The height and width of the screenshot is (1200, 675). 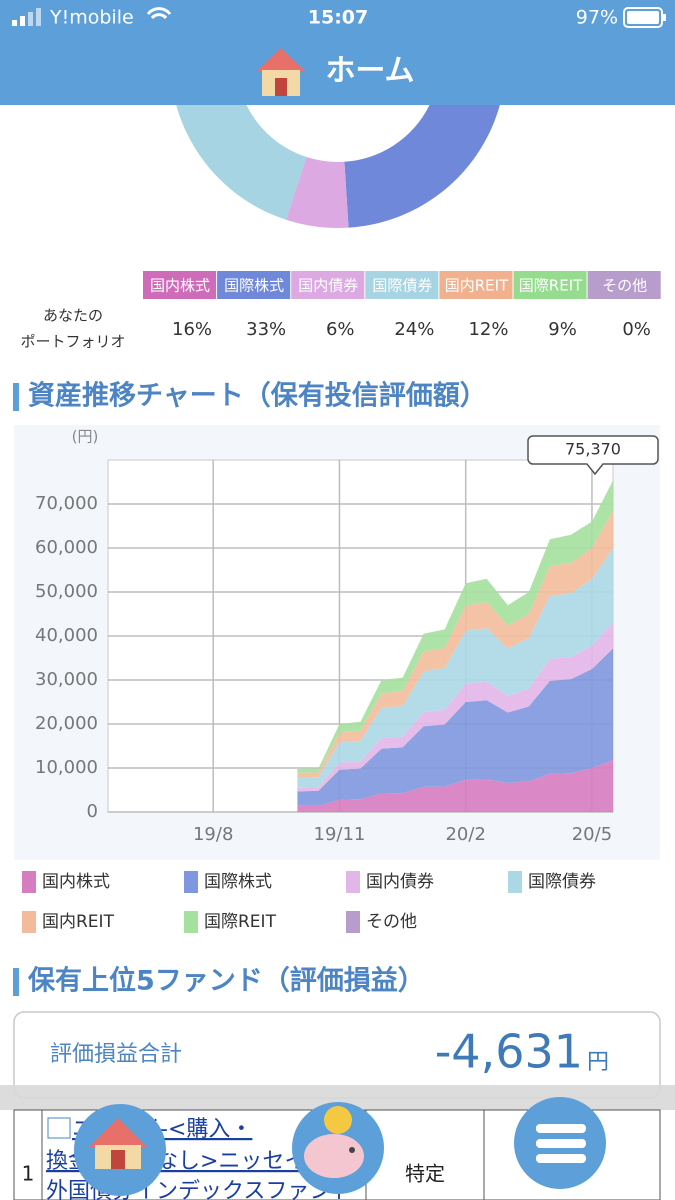 What do you see at coordinates (597, 18) in the screenshot?
I see `battery-level: 97%` at bounding box center [597, 18].